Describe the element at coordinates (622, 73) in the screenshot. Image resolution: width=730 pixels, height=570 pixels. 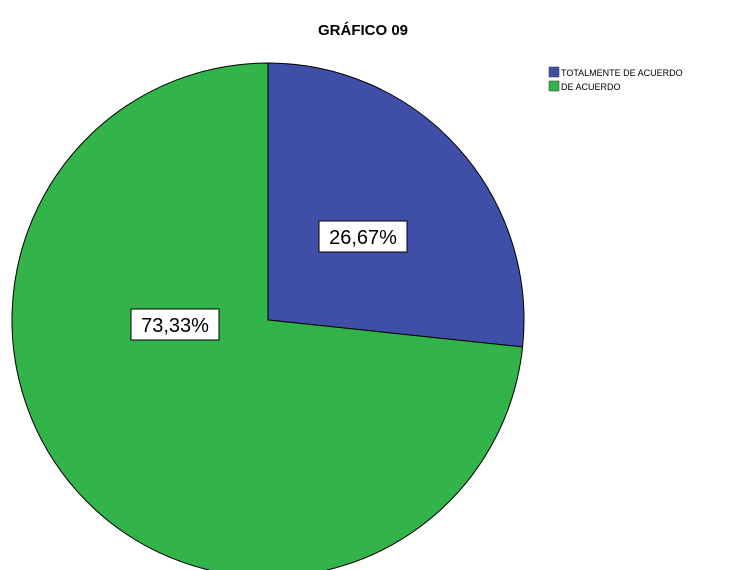
I see `legend-label-1: TOTALMENTE DE ACUERDO` at that location.